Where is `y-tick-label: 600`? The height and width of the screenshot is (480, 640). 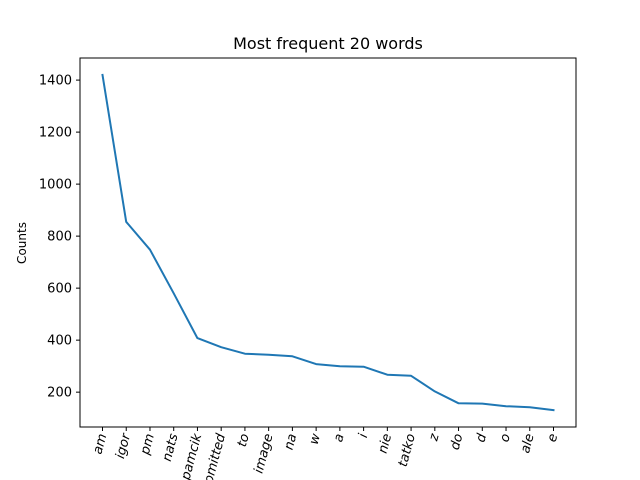
y-tick-label: 600 is located at coordinates (59, 289).